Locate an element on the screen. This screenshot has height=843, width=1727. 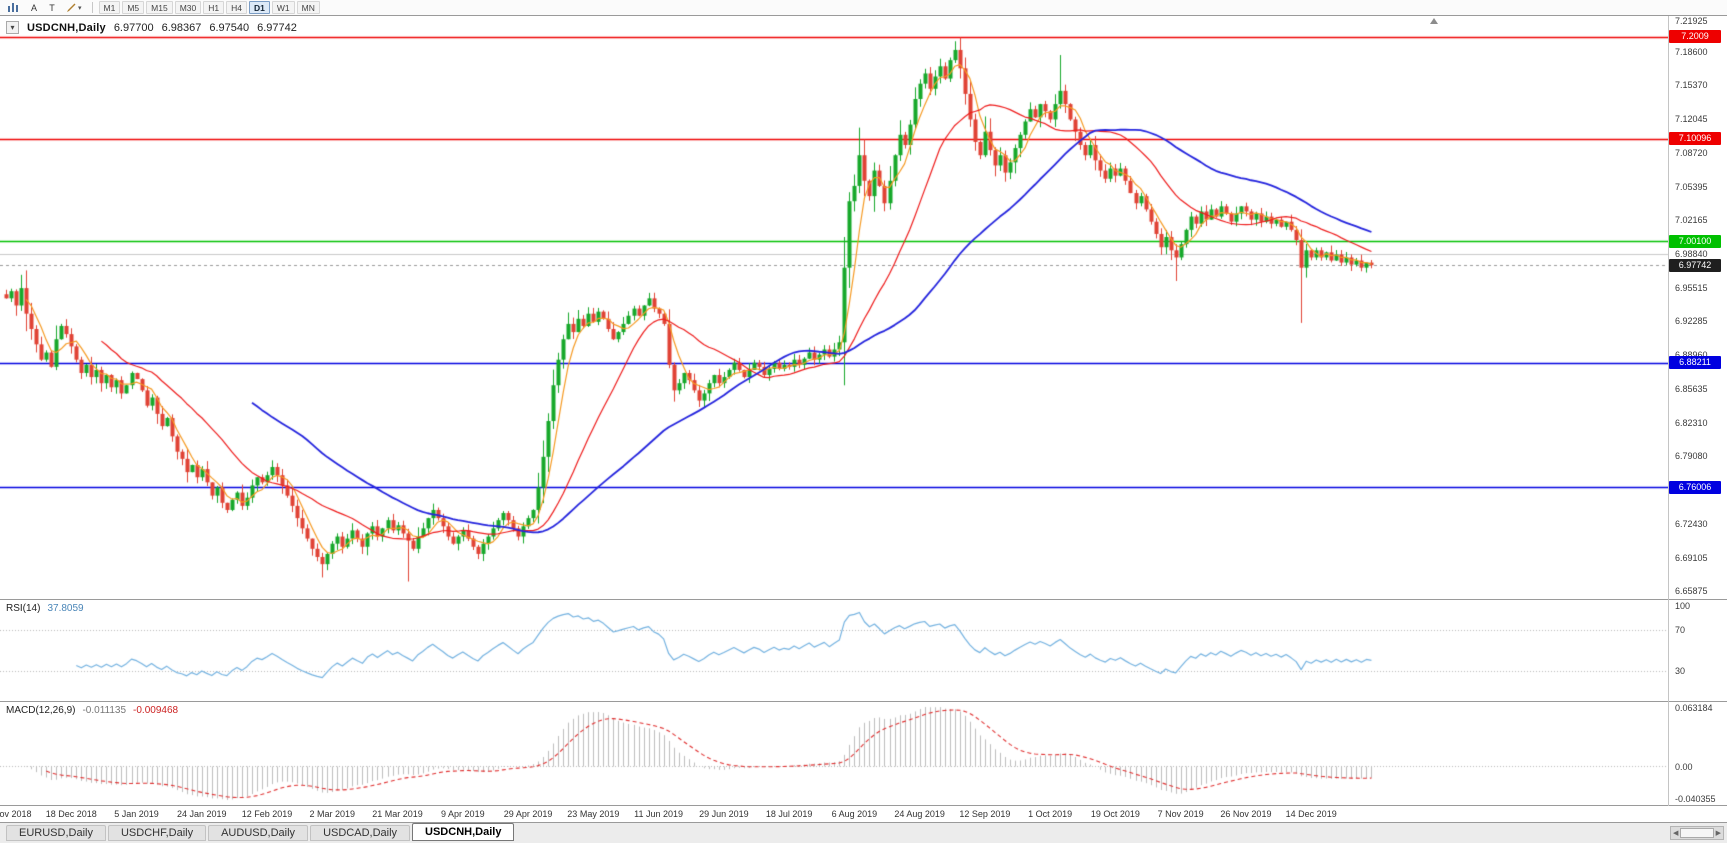
time-axis-label: 6 Aug 2019 is located at coordinates (854, 814).